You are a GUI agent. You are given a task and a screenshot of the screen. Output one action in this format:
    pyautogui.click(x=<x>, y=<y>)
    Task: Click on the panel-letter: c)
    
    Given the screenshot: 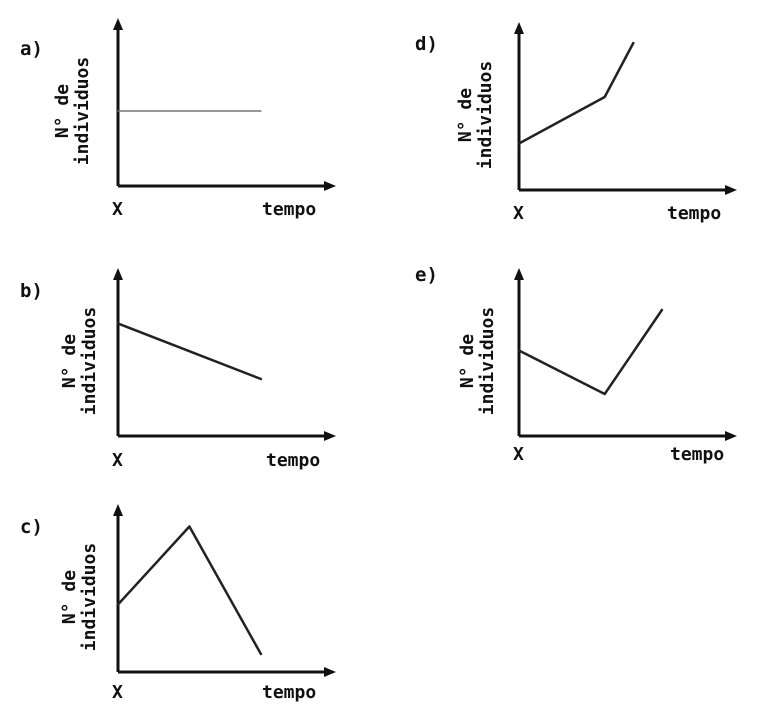 What is the action you would take?
    pyautogui.click(x=31, y=527)
    